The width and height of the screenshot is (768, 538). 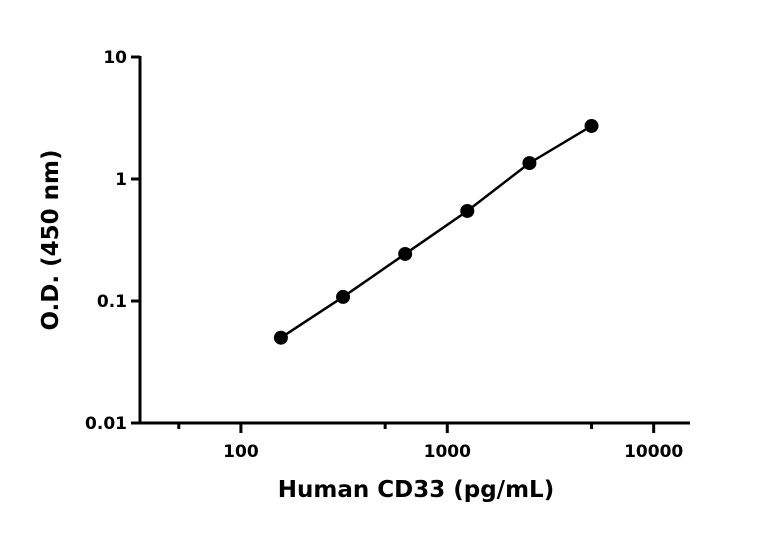 I want to click on y-tick-label: 10, so click(x=115, y=58).